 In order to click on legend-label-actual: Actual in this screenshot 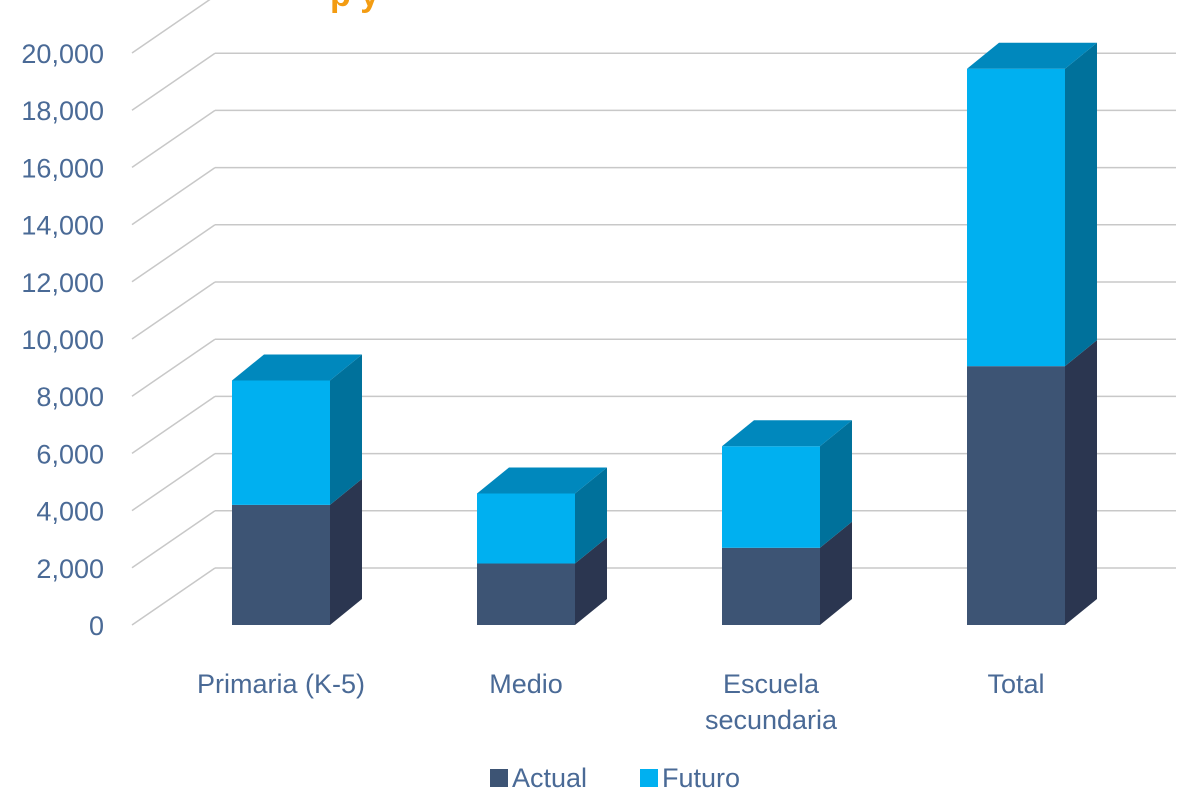, I will do `click(549, 778)`.